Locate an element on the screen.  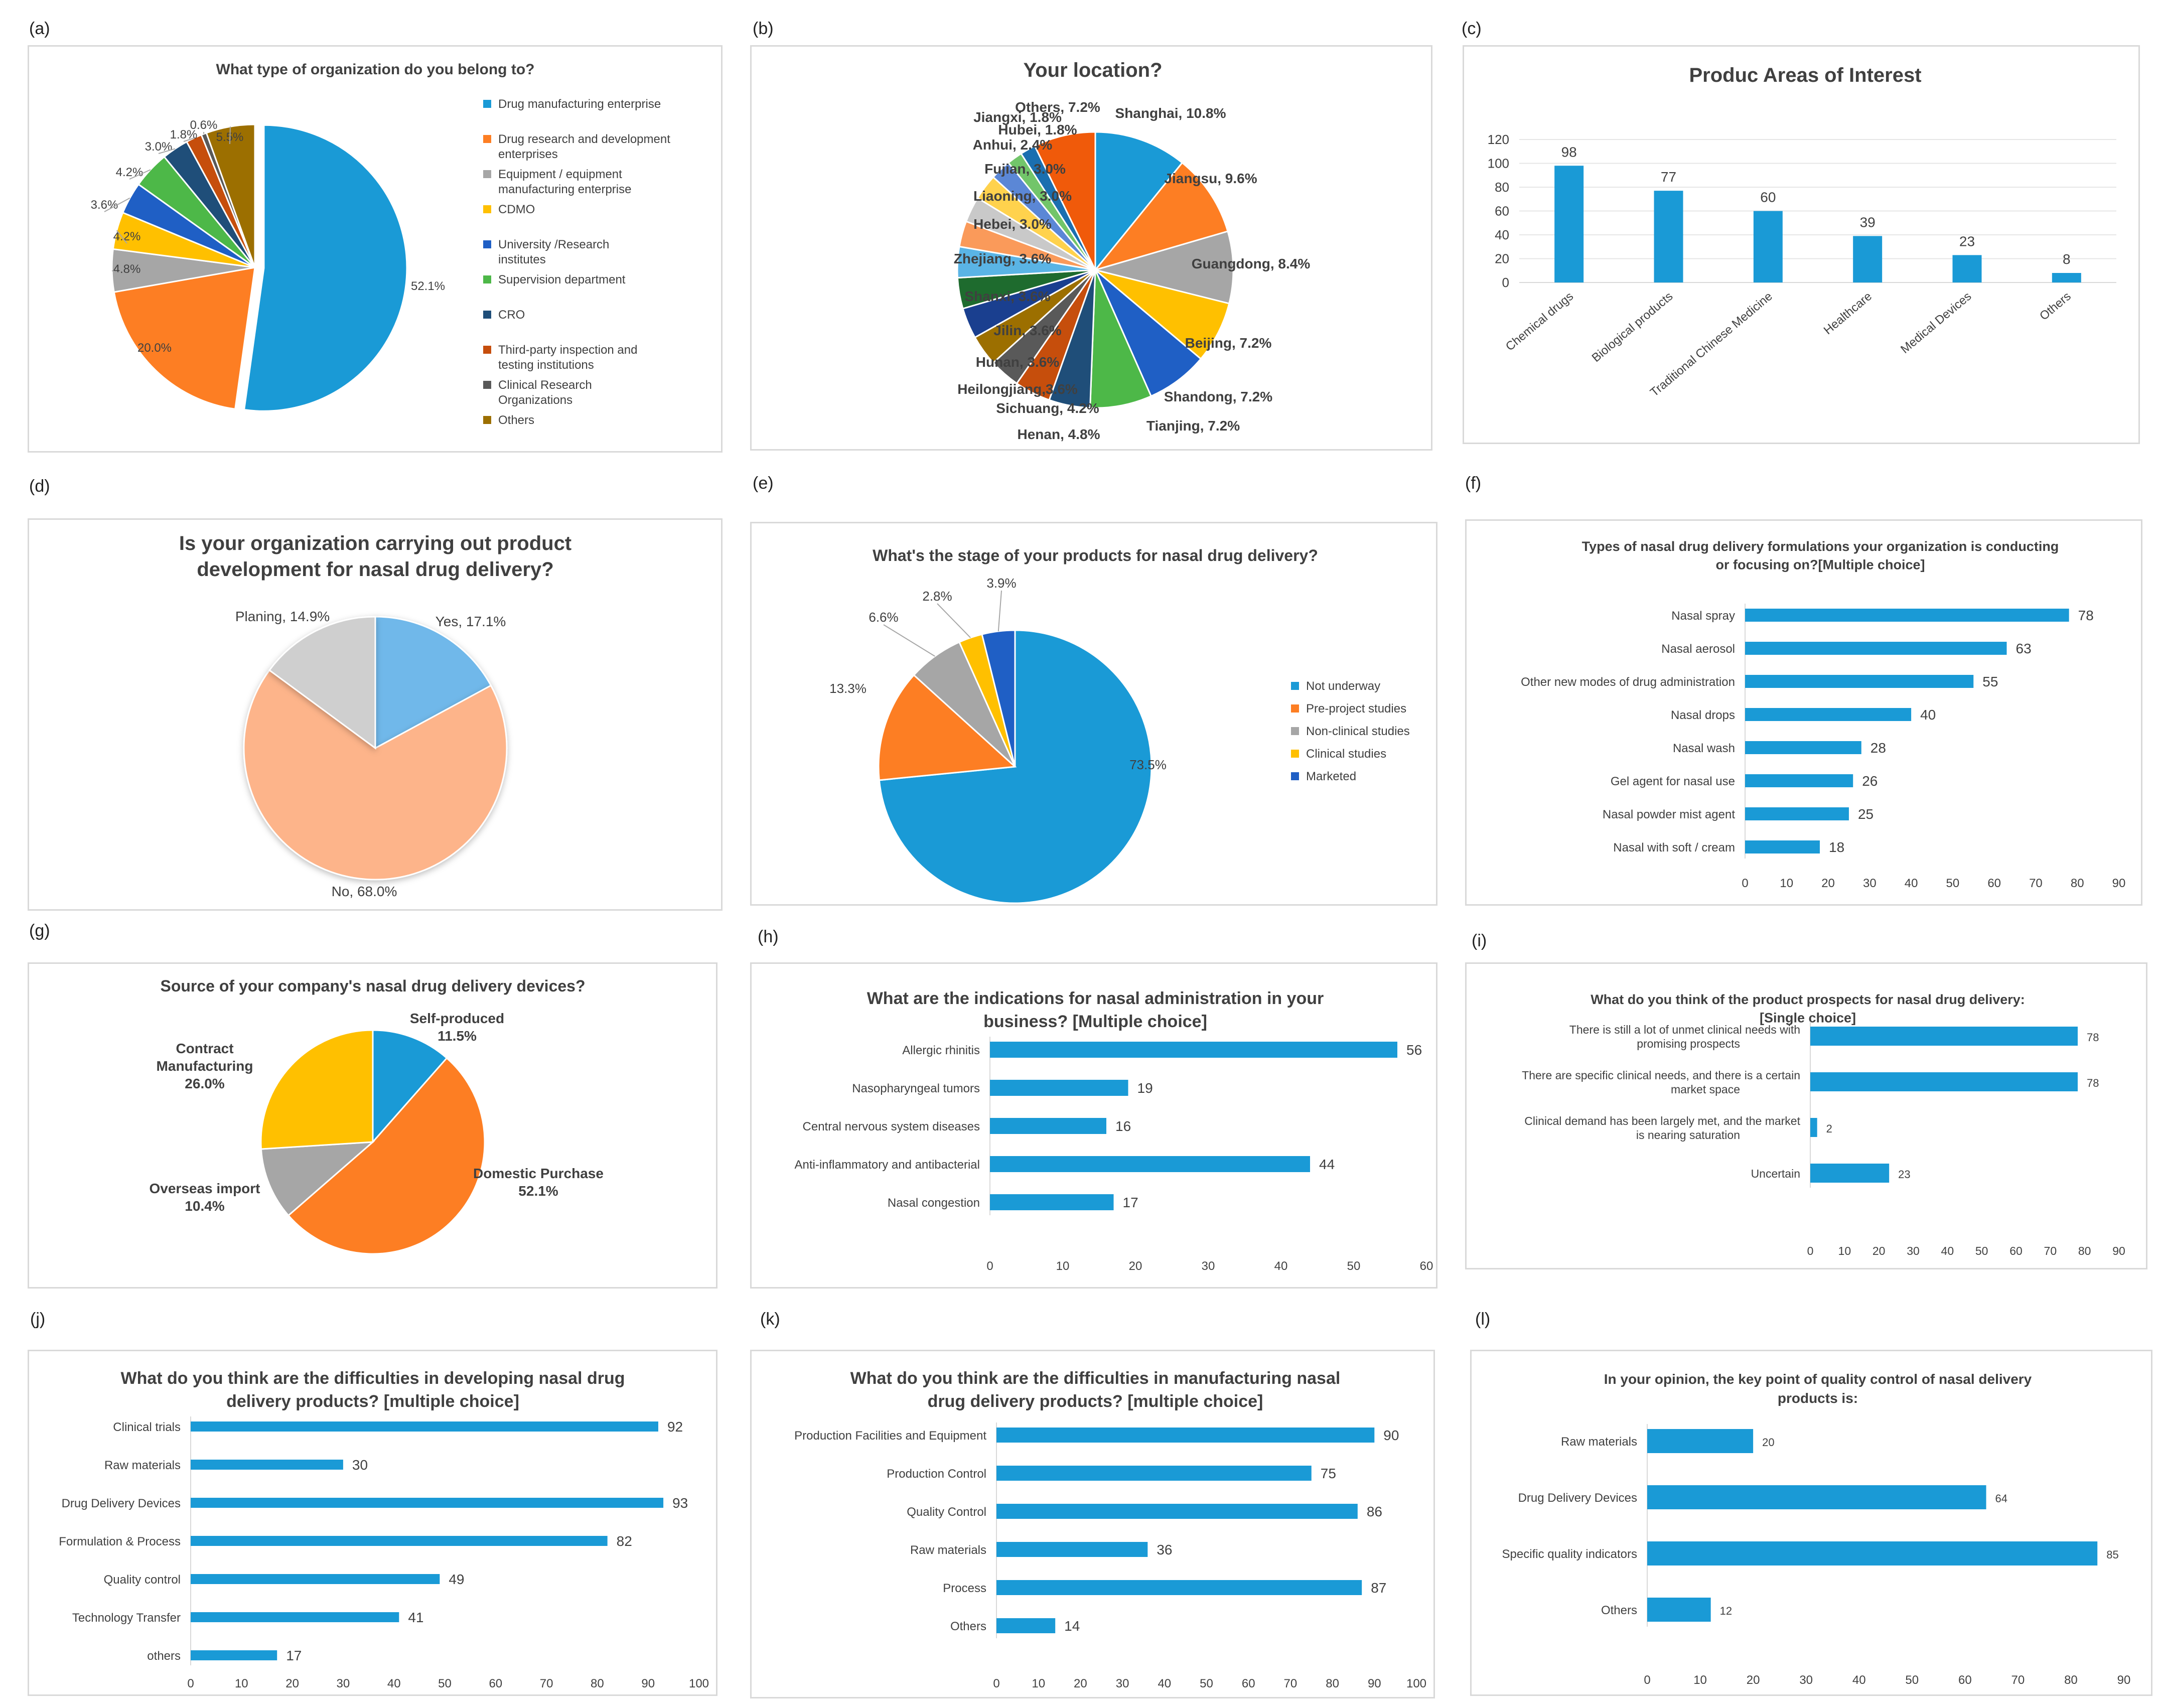
category-label: Nasal aerosol is located at coordinates (1698, 649).